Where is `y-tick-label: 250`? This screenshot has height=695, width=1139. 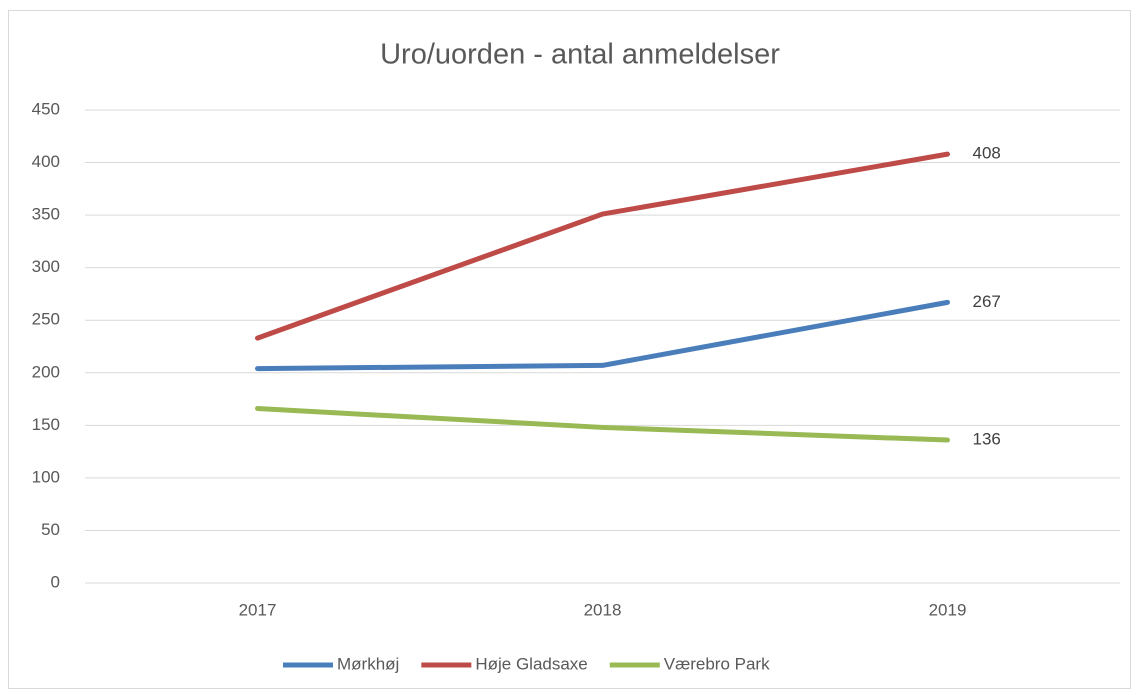
y-tick-label: 250 is located at coordinates (46, 319).